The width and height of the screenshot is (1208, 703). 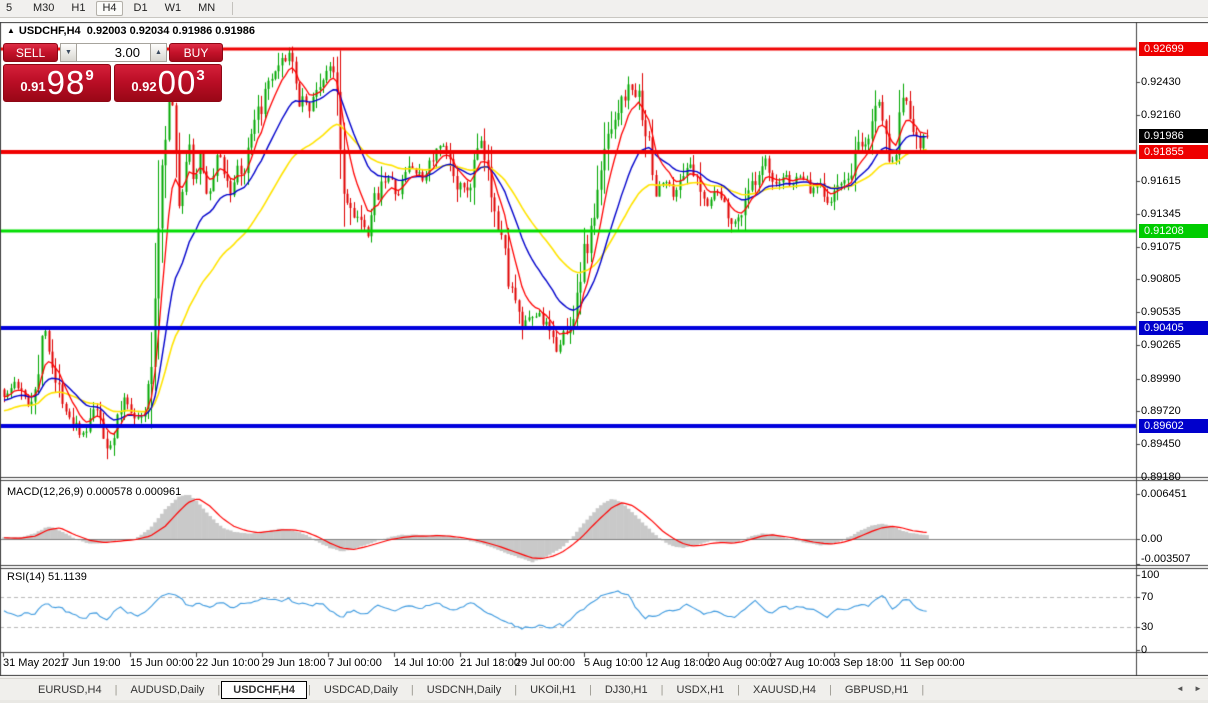 I want to click on time-axis-label: 20 Aug 00:00, so click(x=740, y=663).